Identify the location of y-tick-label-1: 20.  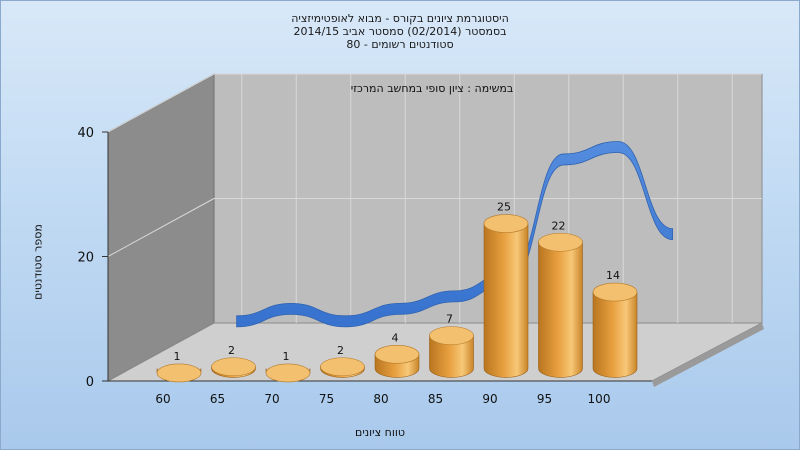
(85, 258).